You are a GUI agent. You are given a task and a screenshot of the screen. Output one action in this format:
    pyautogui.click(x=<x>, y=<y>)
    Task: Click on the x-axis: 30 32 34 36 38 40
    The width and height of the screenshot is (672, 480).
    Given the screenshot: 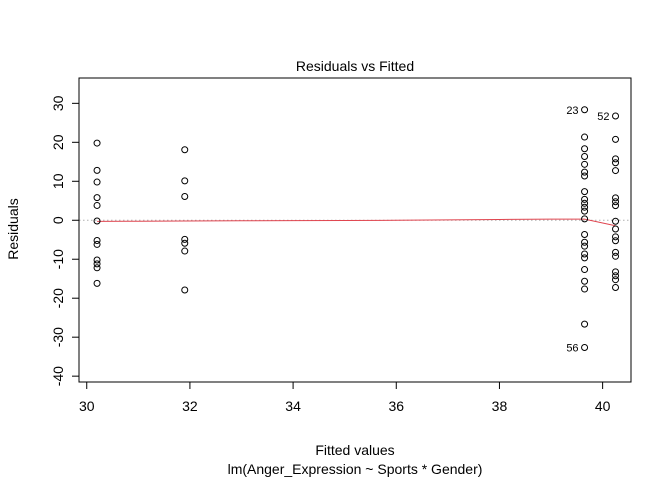 What is the action you would take?
    pyautogui.click(x=345, y=397)
    